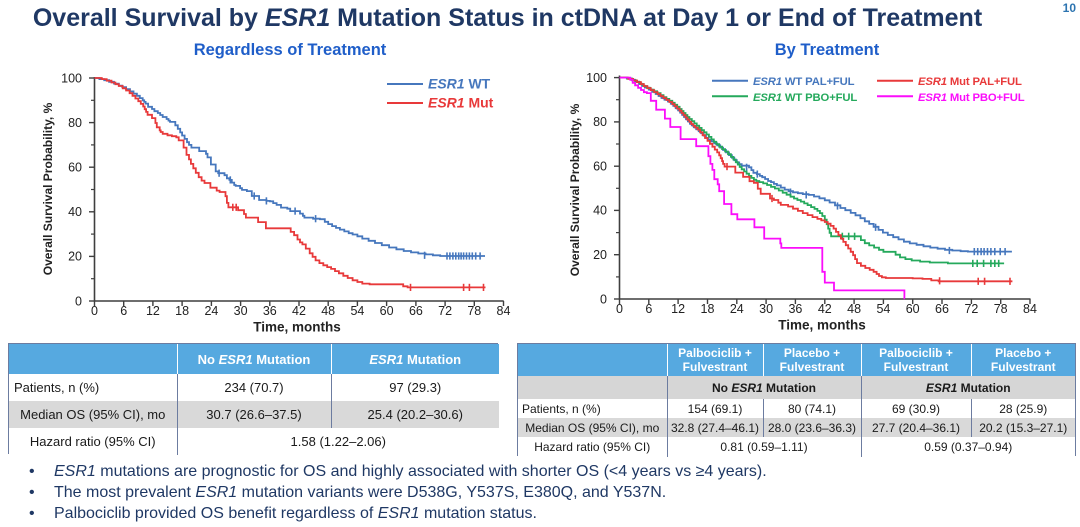 This screenshot has width=1080, height=527. I want to click on svg-text: ESR1 WT, so click(459, 84).